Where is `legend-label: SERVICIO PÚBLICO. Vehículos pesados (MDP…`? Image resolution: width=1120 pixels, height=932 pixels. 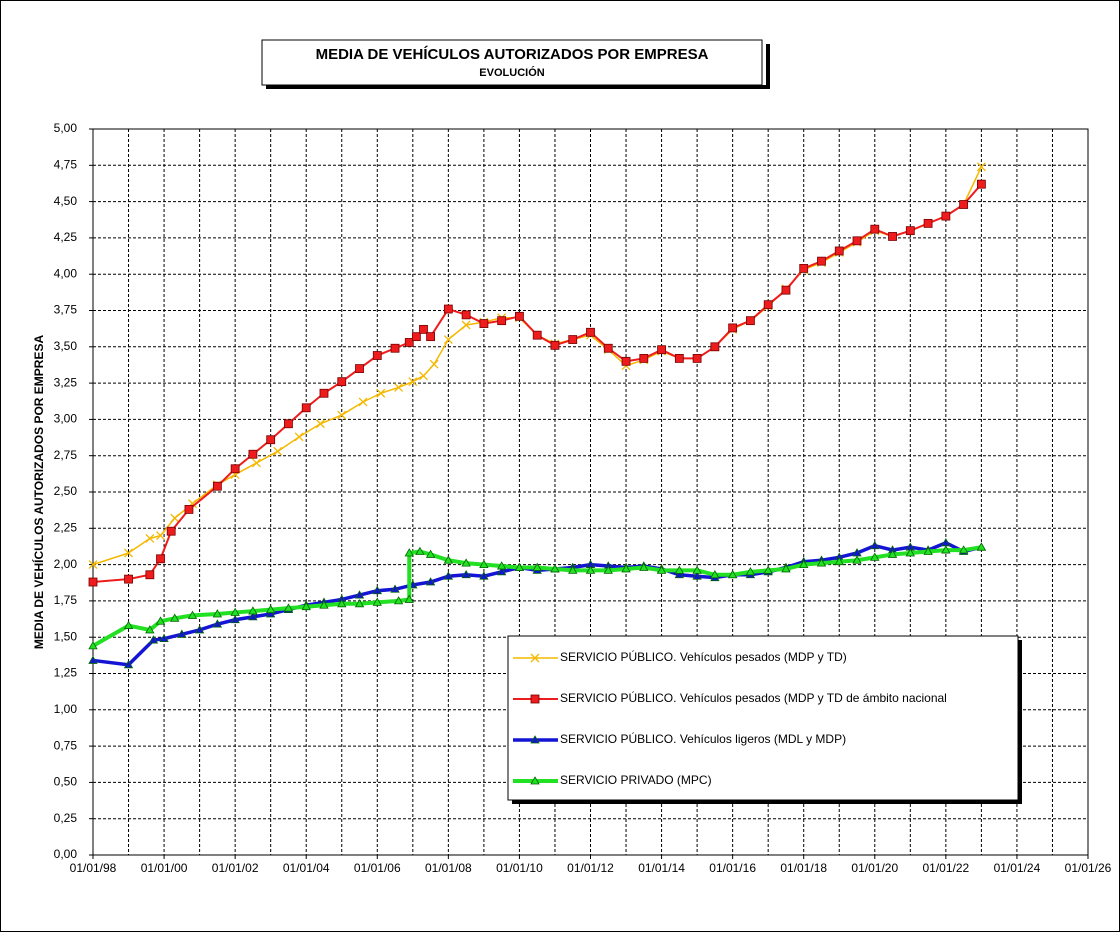
legend-label: SERVICIO PÚBLICO. Vehículos pesados (MDP… is located at coordinates (703, 656).